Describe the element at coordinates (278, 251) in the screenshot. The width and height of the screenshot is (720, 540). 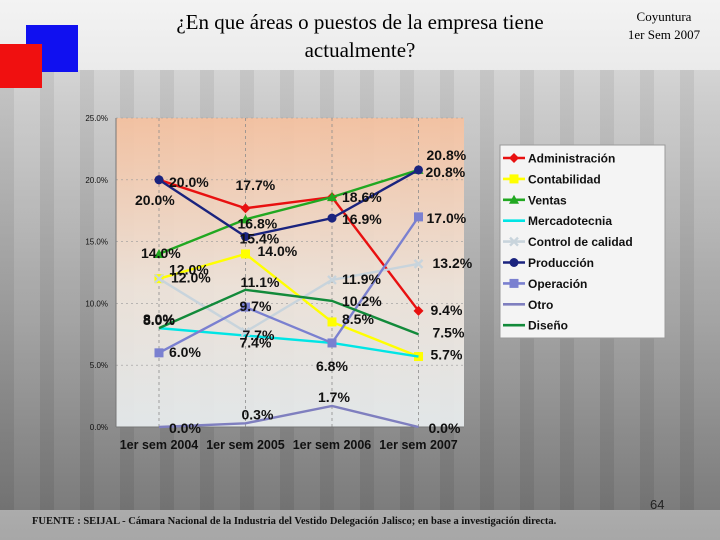
I see `data-label-contabilidad: 14.0%` at that location.